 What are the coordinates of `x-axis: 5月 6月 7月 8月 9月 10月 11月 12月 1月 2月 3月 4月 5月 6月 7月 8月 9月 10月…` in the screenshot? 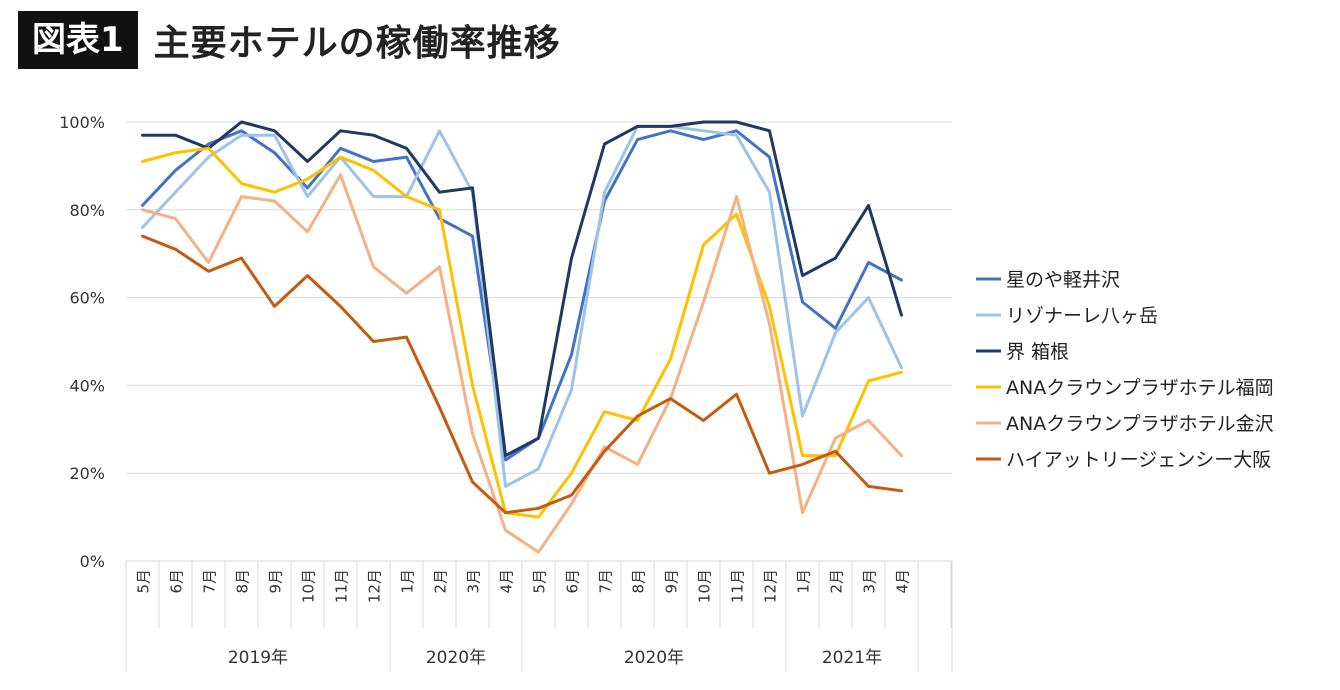 It's located at (539, 616).